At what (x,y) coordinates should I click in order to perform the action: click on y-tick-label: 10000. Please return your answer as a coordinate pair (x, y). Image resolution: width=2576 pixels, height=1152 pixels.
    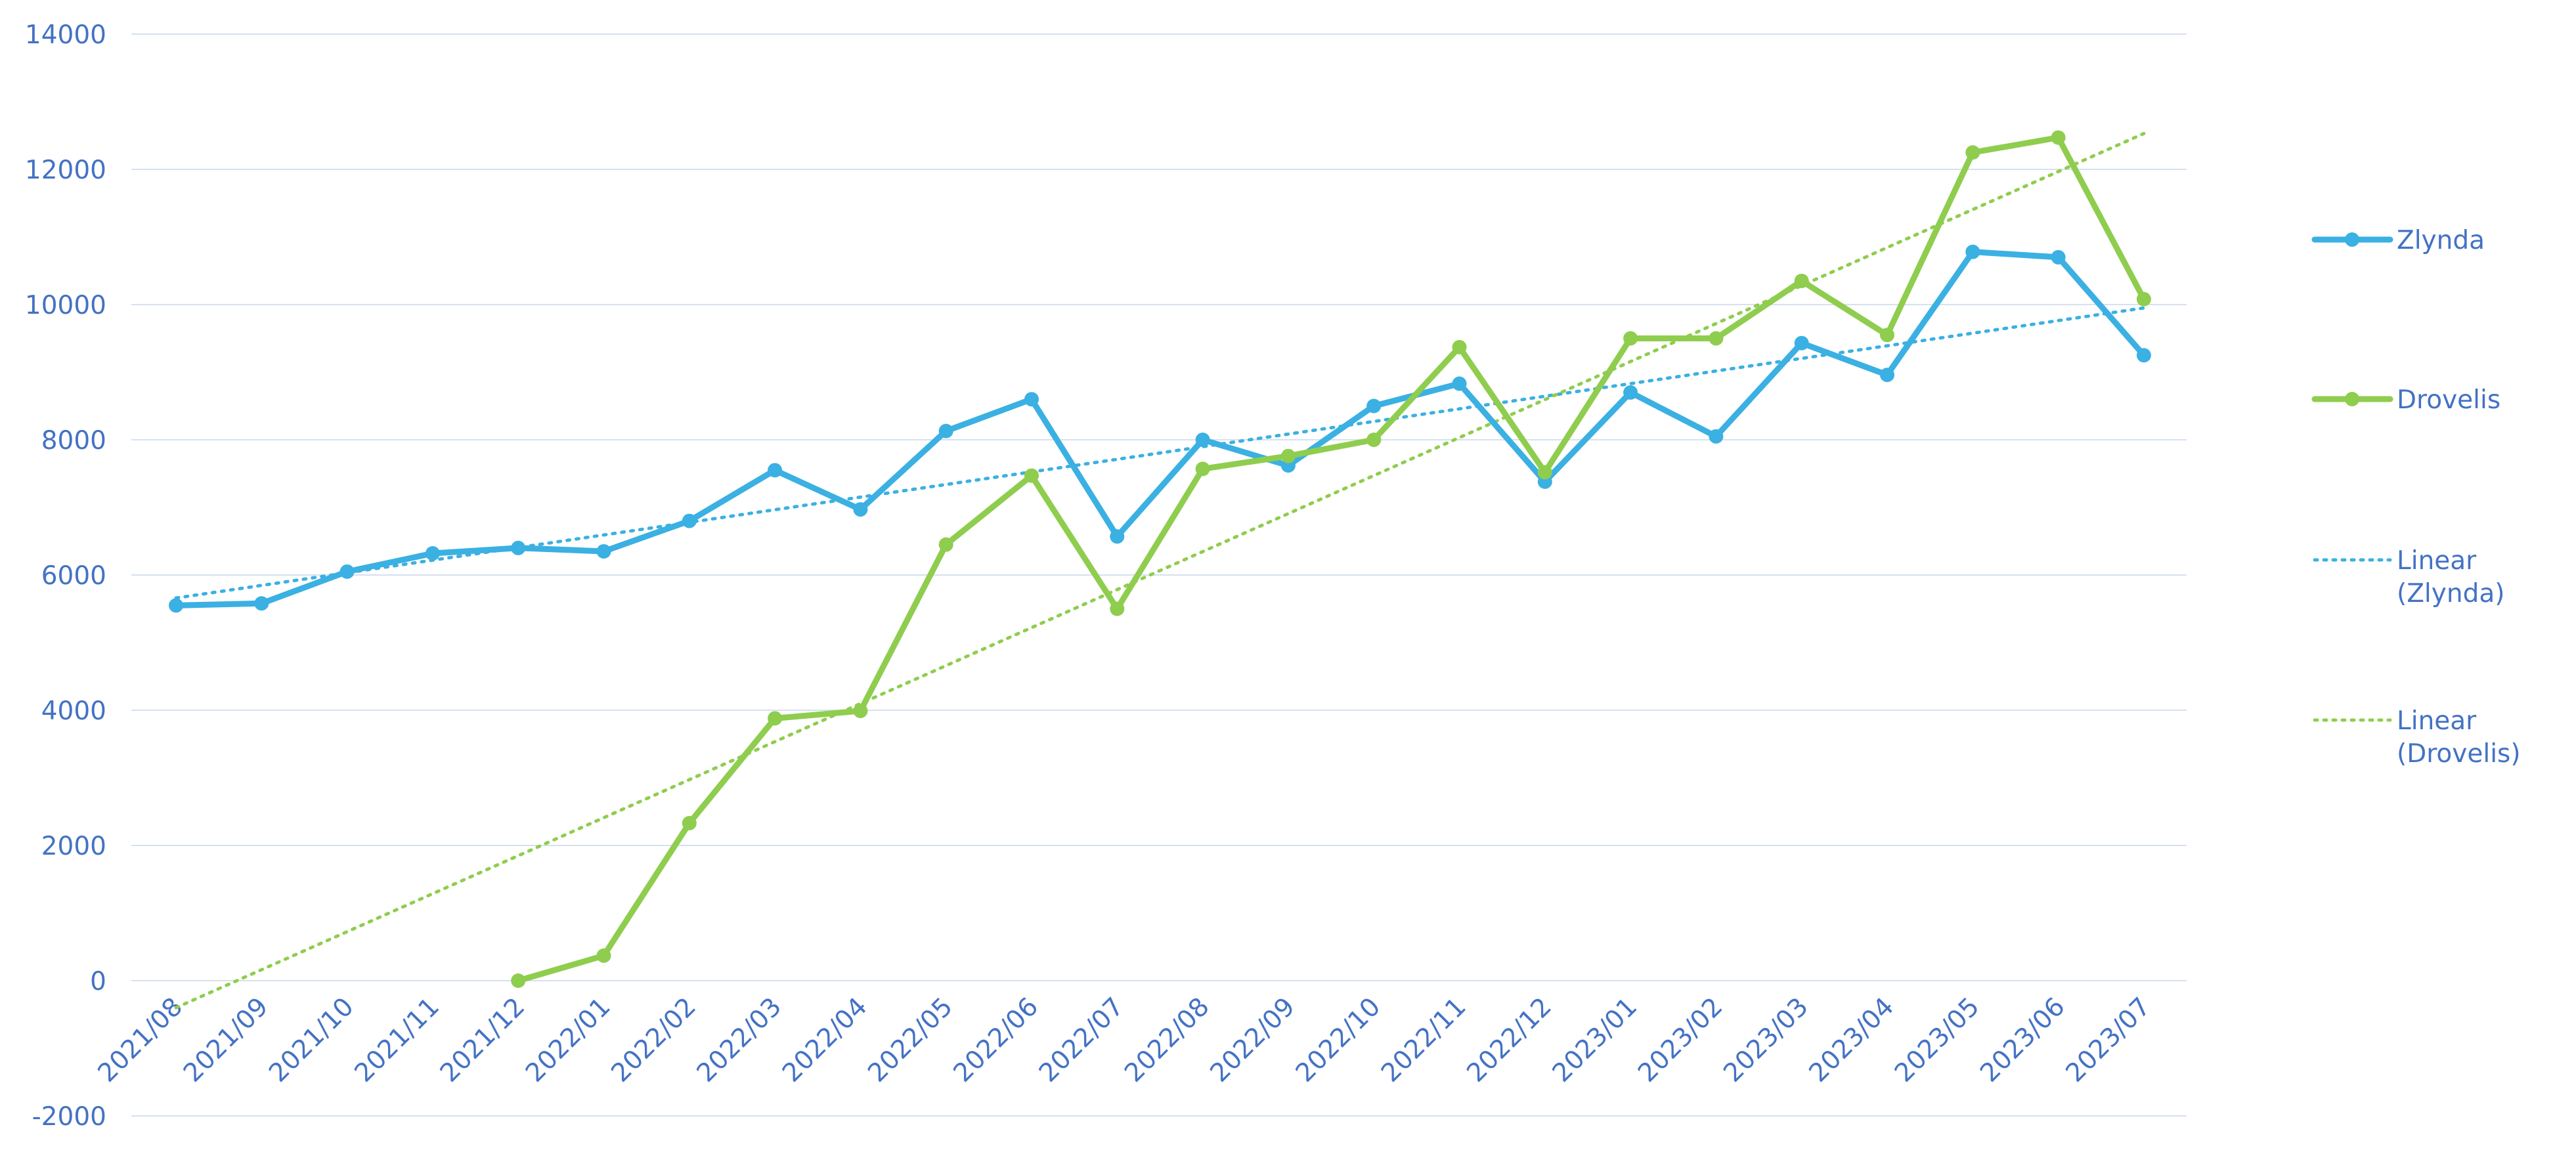
    Looking at the image, I should click on (65, 305).